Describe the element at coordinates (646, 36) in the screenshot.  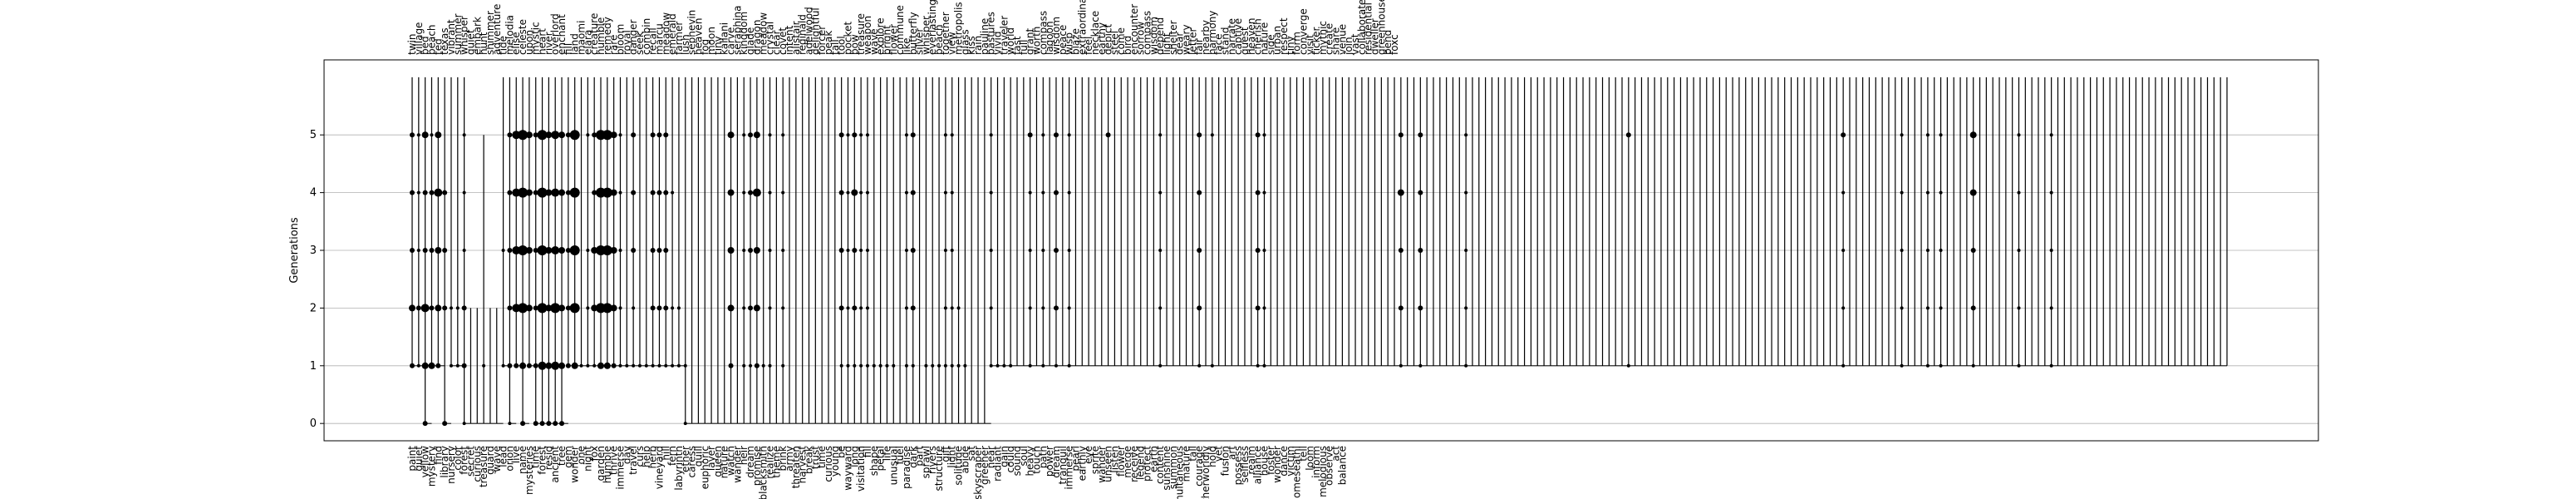
I see `top-word-label: combin` at that location.